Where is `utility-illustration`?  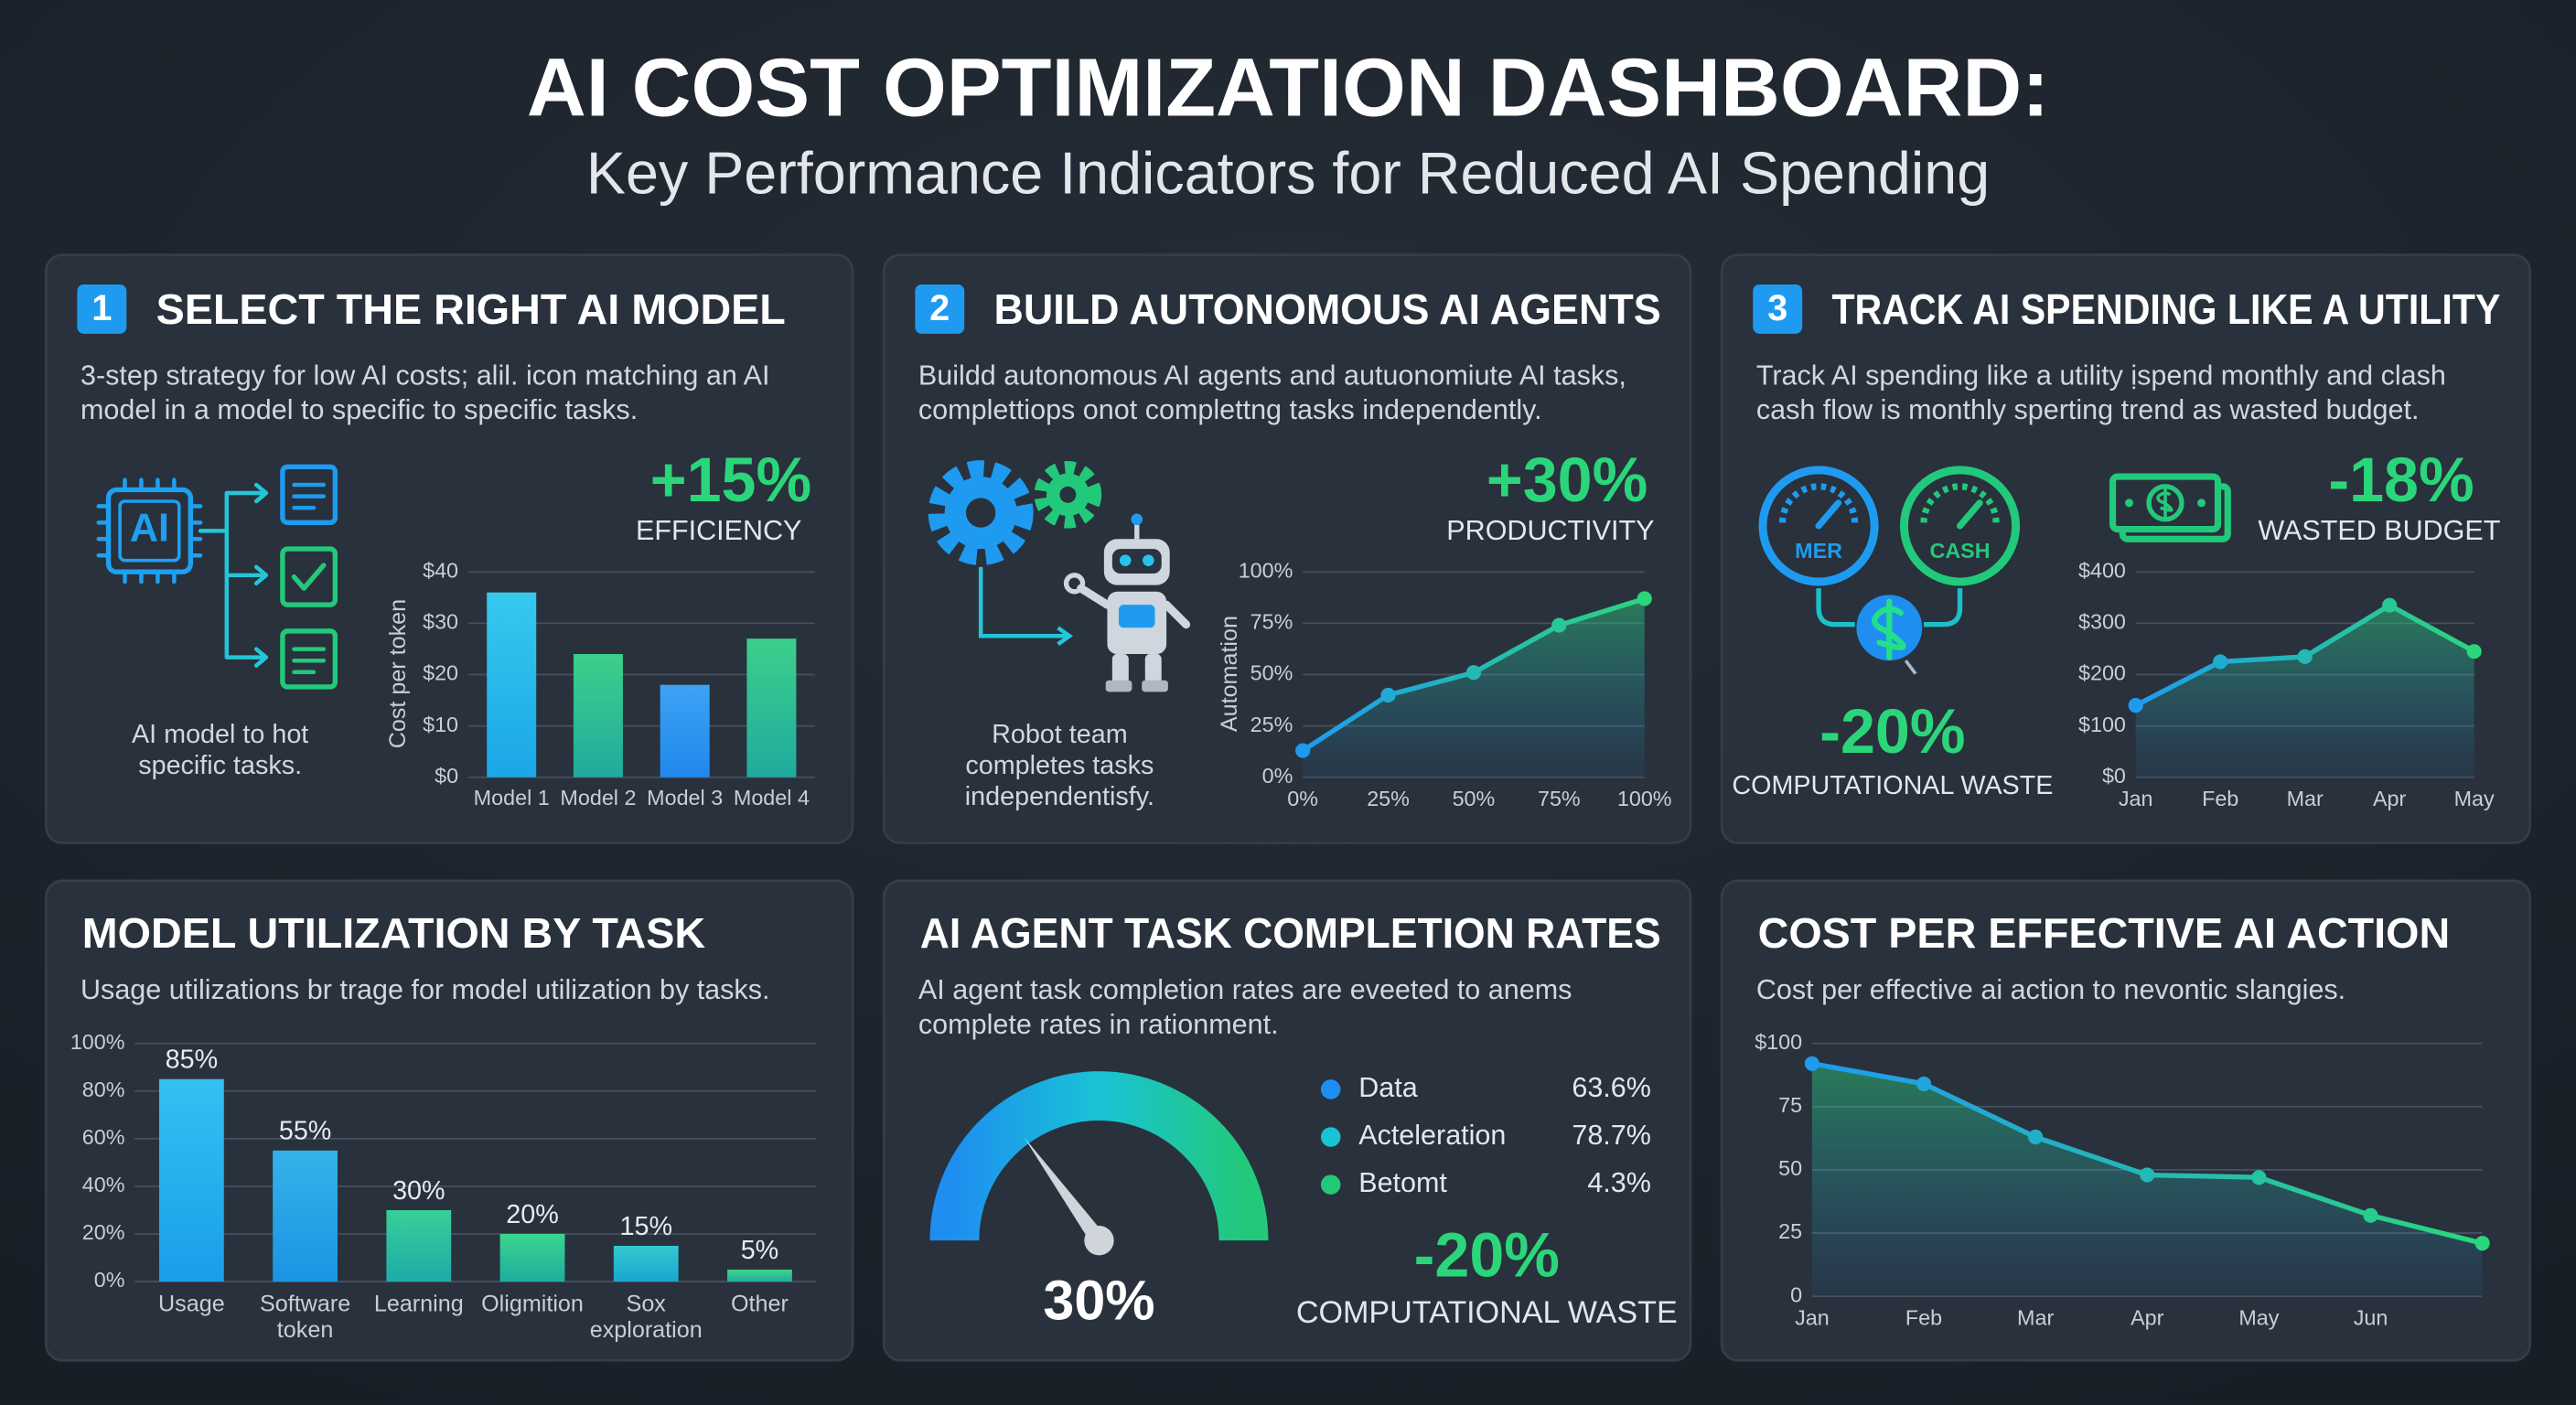
utility-illustration is located at coordinates (1995, 571).